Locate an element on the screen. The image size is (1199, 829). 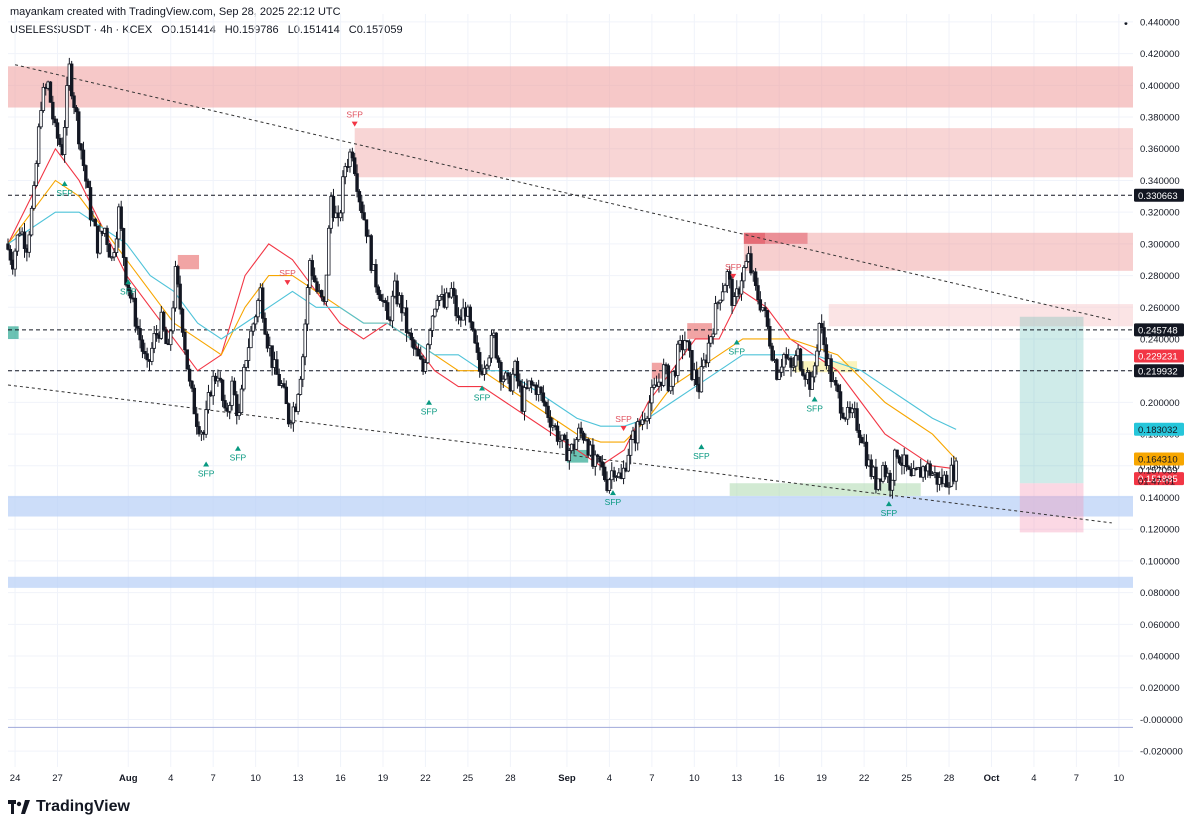
x-tick-label: 22 is located at coordinates (425, 778).